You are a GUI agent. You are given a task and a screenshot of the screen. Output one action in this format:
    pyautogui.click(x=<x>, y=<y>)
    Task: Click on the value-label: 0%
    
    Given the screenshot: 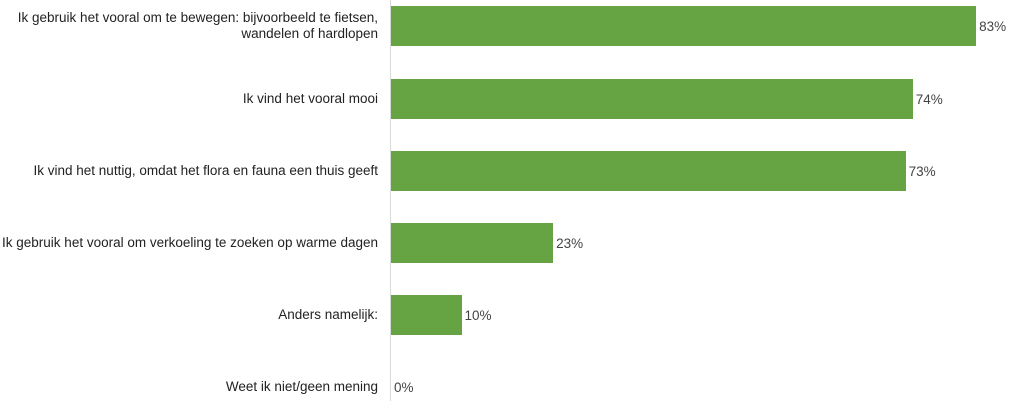 What is the action you would take?
    pyautogui.click(x=404, y=387)
    